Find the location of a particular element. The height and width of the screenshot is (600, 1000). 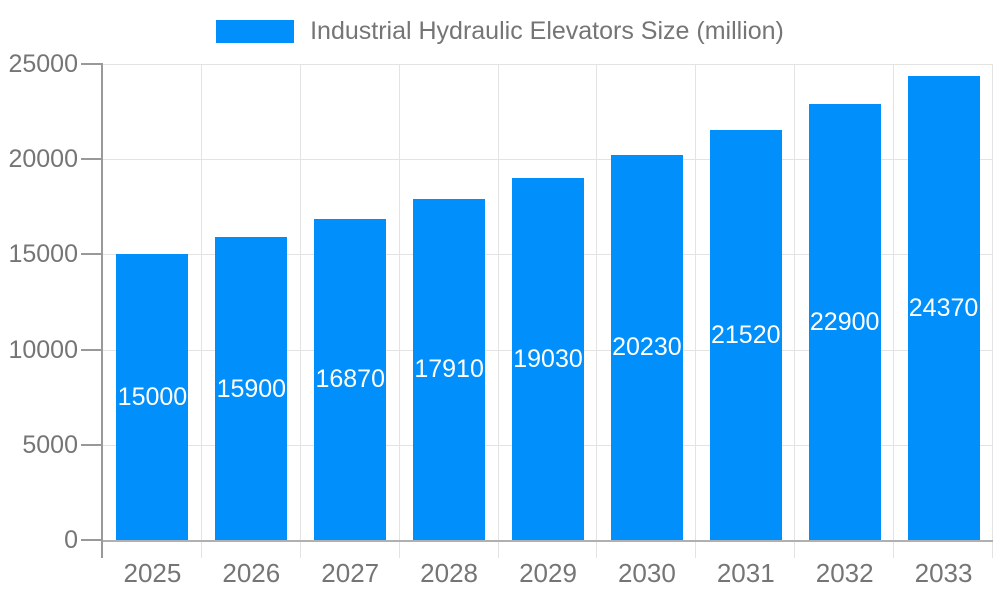

bar-value-label: 17910 is located at coordinates (449, 369).